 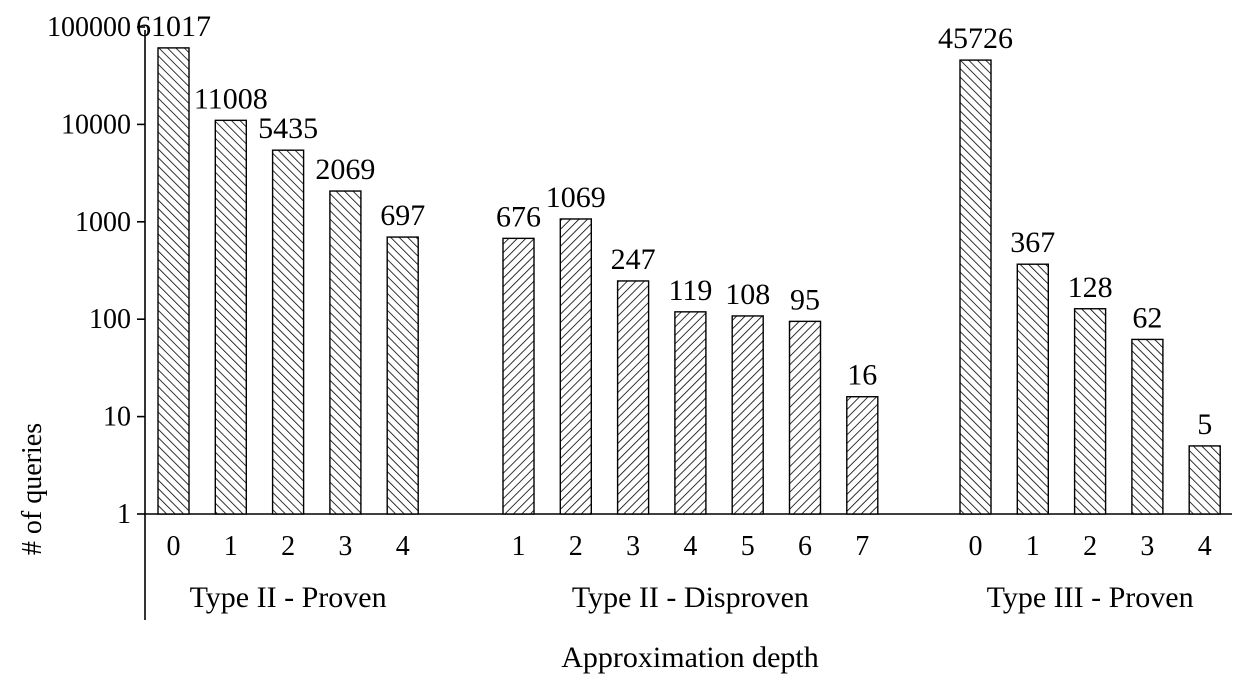 I want to click on y-tick-label: 10, so click(x=117, y=417).